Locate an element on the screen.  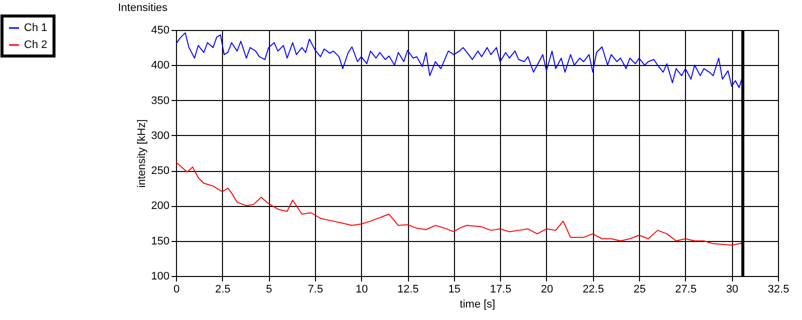
x-tick-label: 25 is located at coordinates (639, 290).